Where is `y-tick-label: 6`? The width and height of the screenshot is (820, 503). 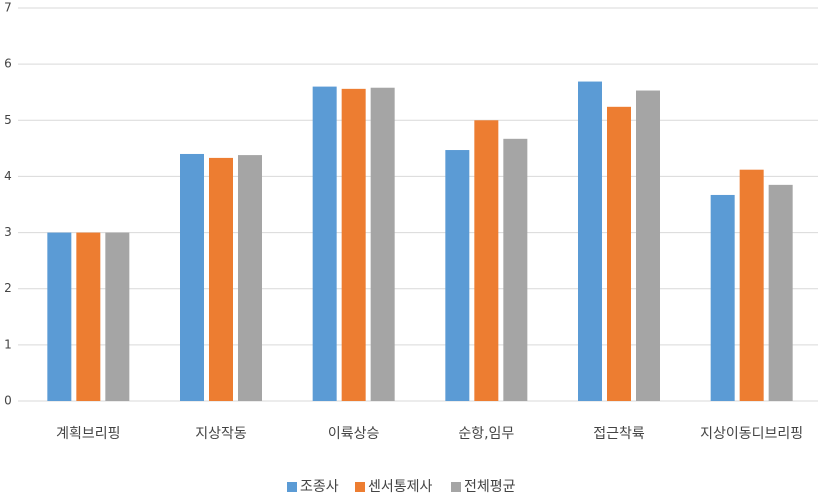 y-tick-label: 6 is located at coordinates (8, 64).